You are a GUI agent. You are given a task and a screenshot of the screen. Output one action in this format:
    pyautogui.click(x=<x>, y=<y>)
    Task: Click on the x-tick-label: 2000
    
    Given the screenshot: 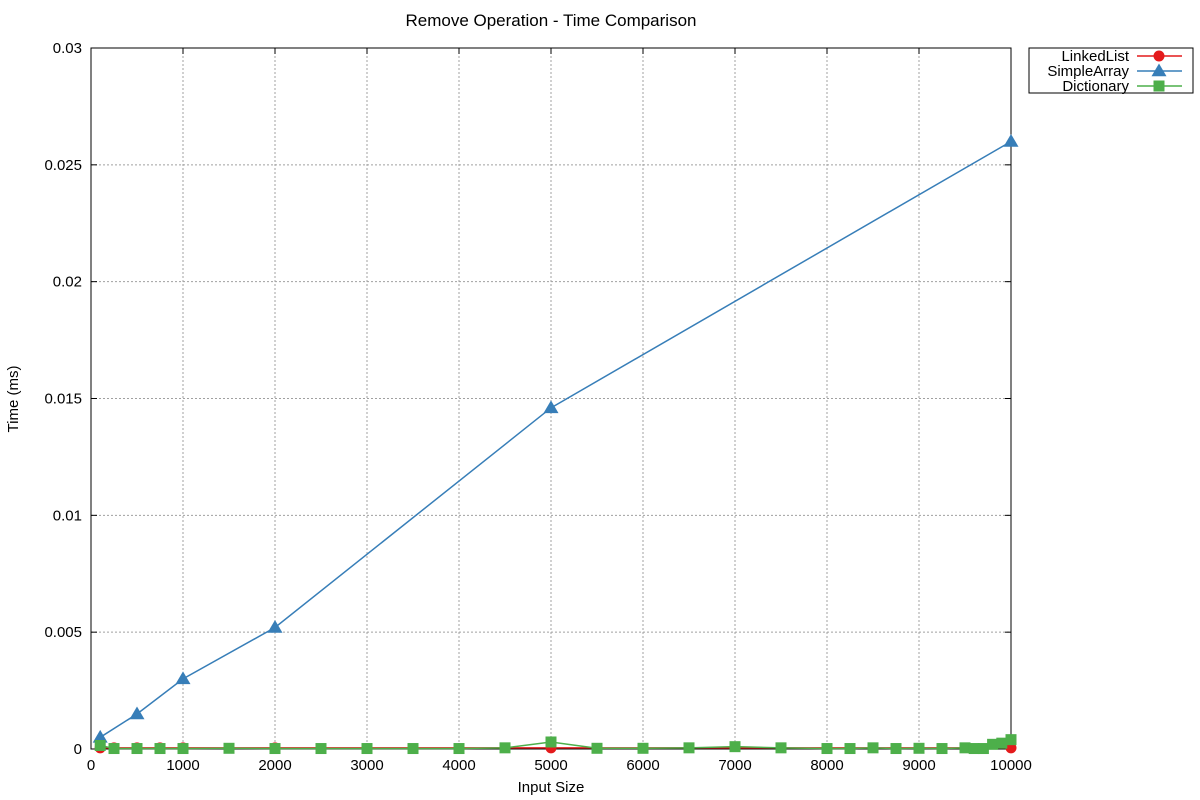 What is the action you would take?
    pyautogui.click(x=274, y=765)
    